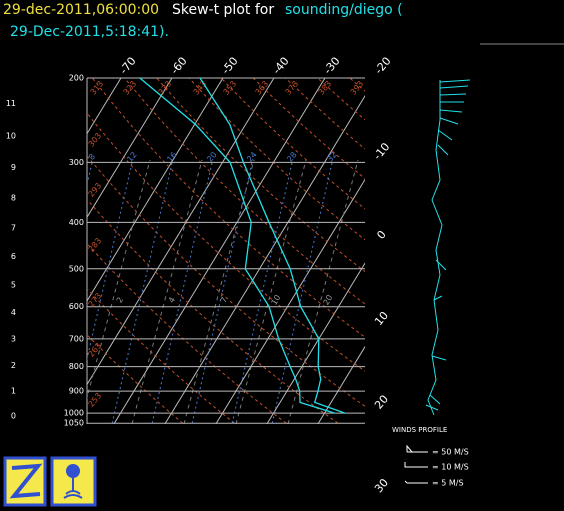 This screenshot has width=564, height=511. I want to click on temperature-label: -40, so click(281, 66).